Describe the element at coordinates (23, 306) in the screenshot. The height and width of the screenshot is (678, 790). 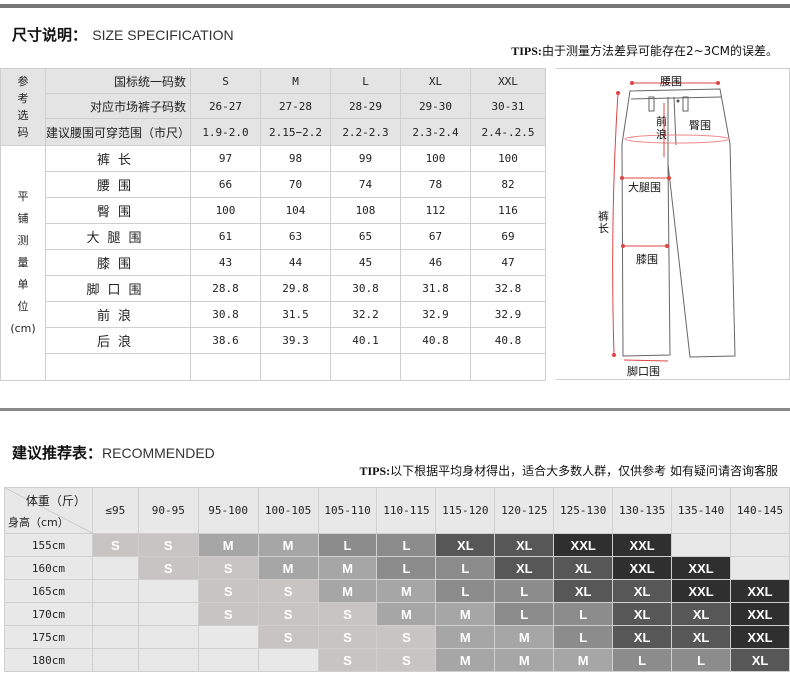
I see `measure-label-char: 位` at that location.